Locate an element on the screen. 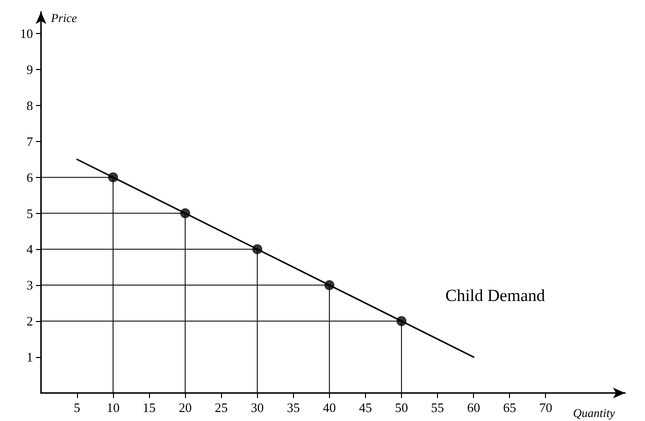  y-tick-label: 1 is located at coordinates (29, 357).